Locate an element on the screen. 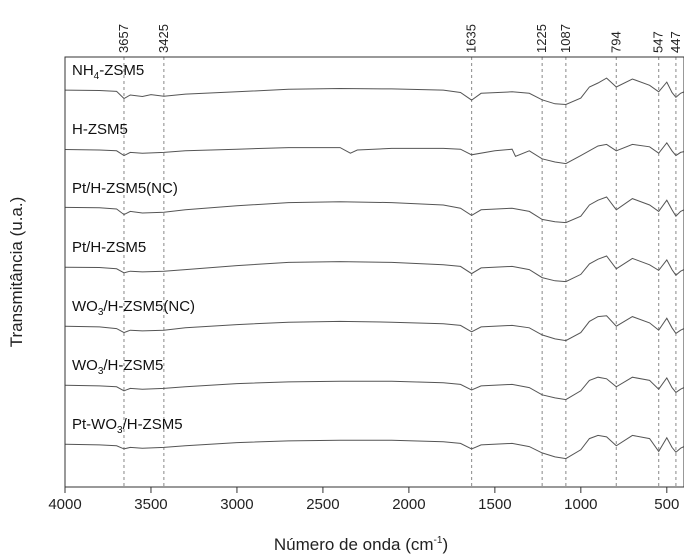  x-tick-label-2000: 2000 is located at coordinates (408, 504).